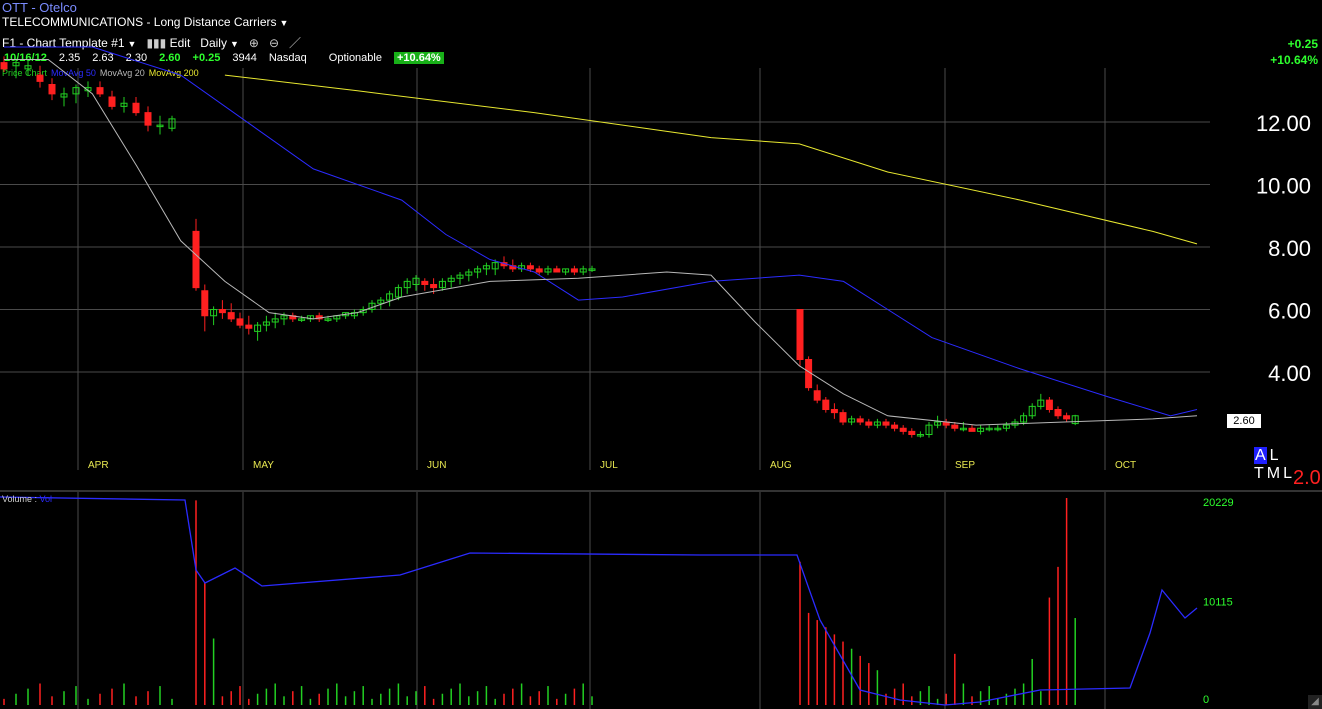 The height and width of the screenshot is (709, 1322). Describe the element at coordinates (436, 465) in the screenshot. I see `month-label: JUN` at that location.